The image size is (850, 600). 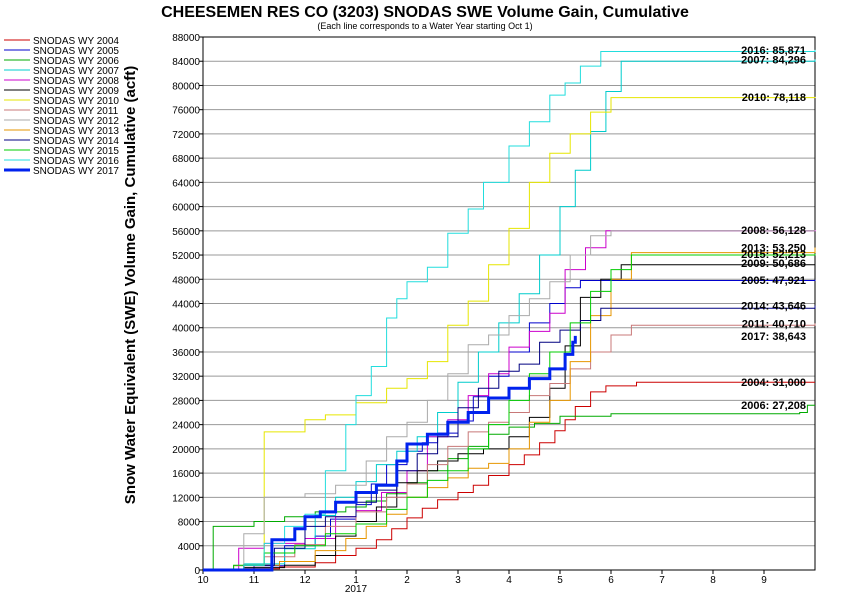 What do you see at coordinates (186, 135) in the screenshot?
I see `y-tick-label: 72000` at bounding box center [186, 135].